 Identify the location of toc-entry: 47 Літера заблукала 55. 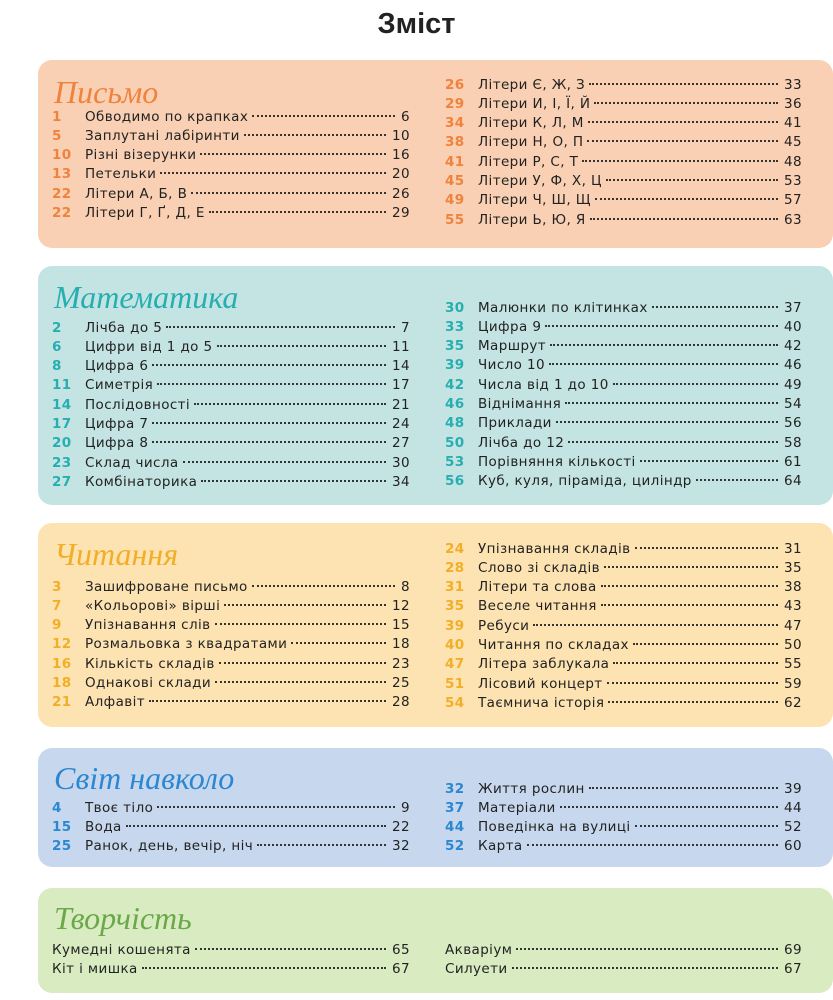
(623, 664).